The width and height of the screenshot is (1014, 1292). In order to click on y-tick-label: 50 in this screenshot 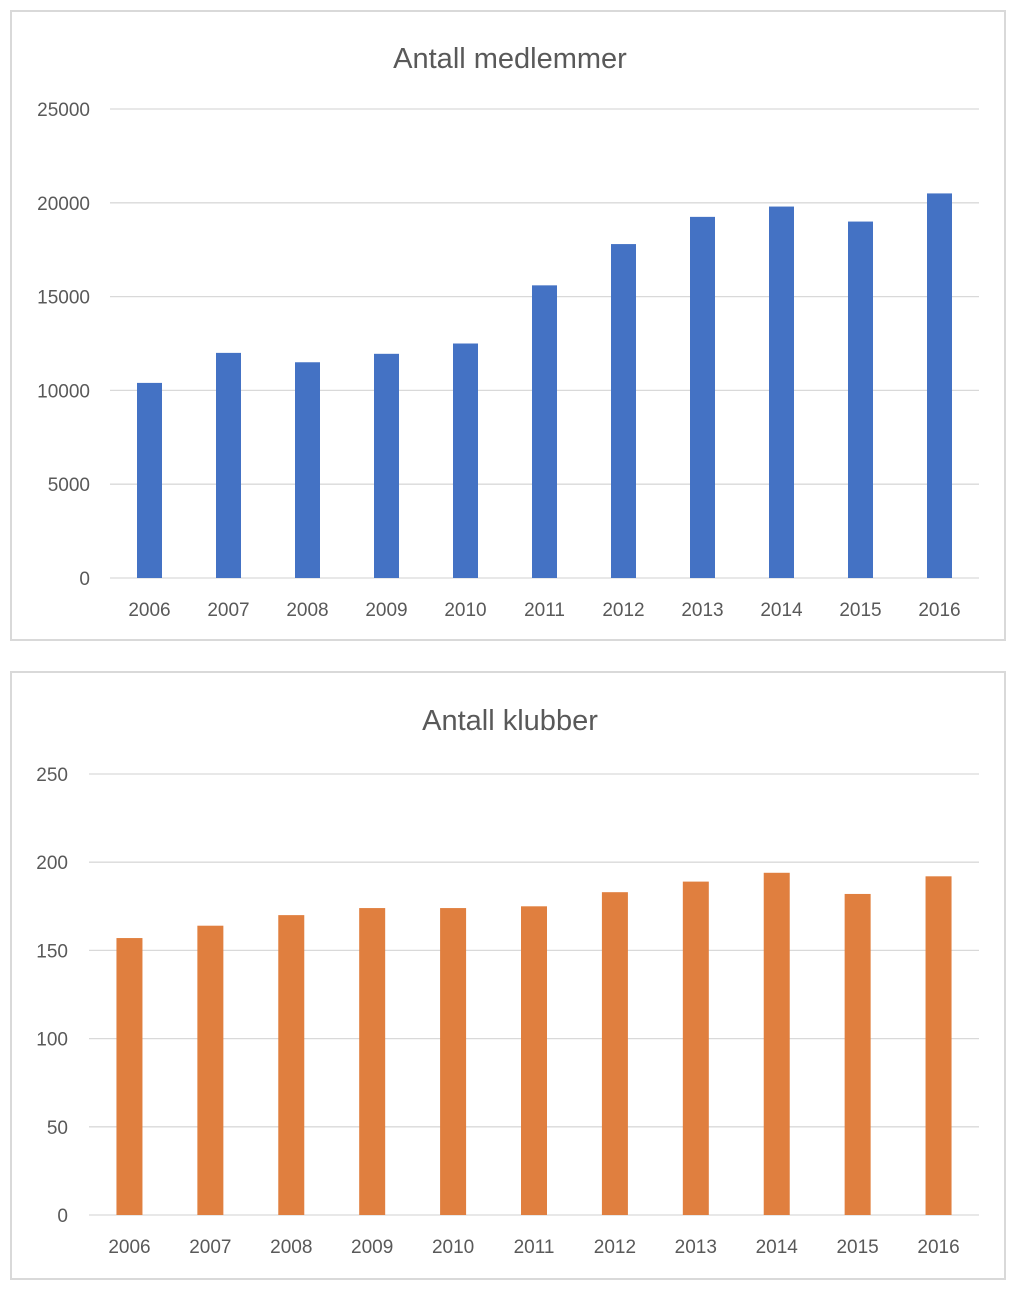, I will do `click(57, 1128)`.